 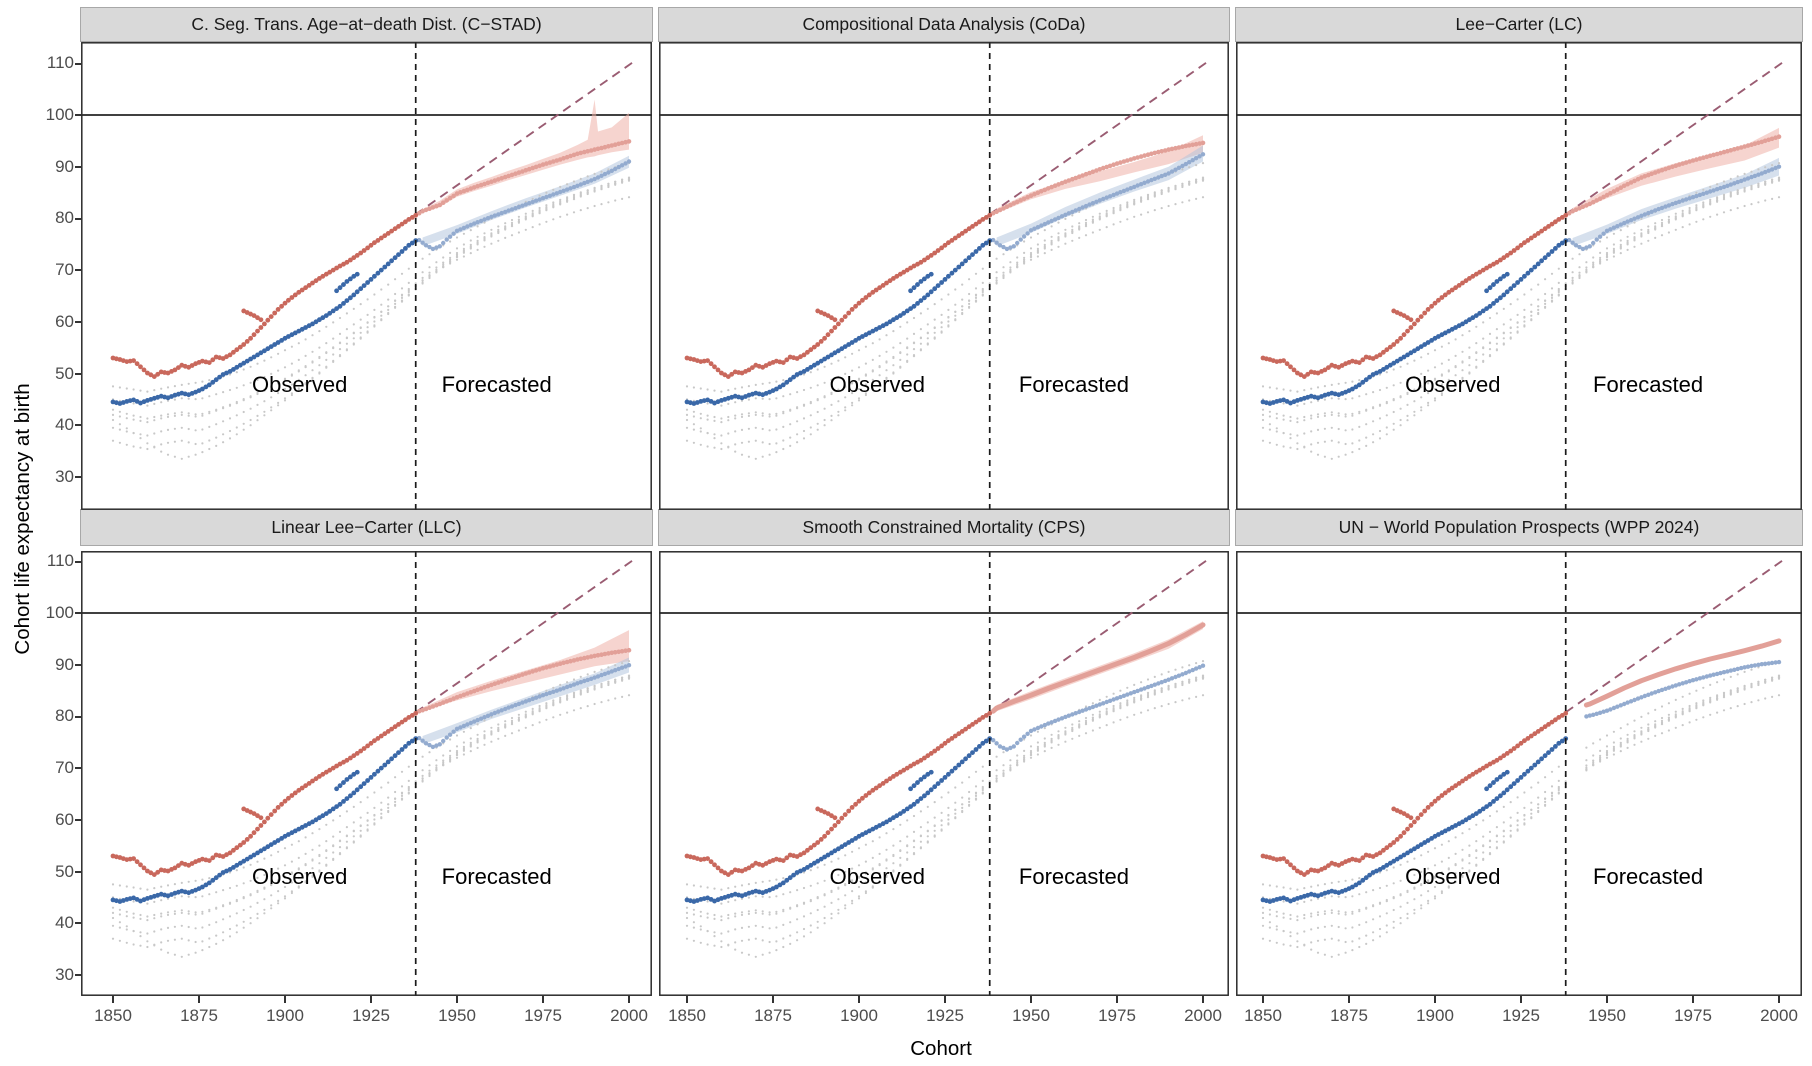 I want to click on x-tick-label: 1875, so click(x=199, y=1015).